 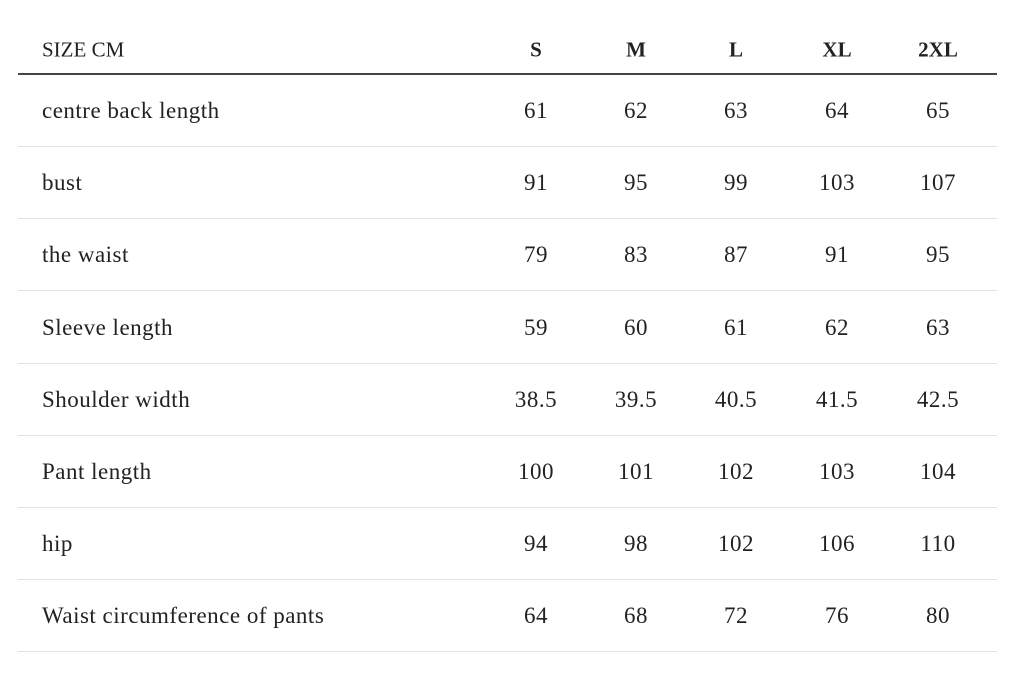 I want to click on measurement: 94, so click(x=536, y=544).